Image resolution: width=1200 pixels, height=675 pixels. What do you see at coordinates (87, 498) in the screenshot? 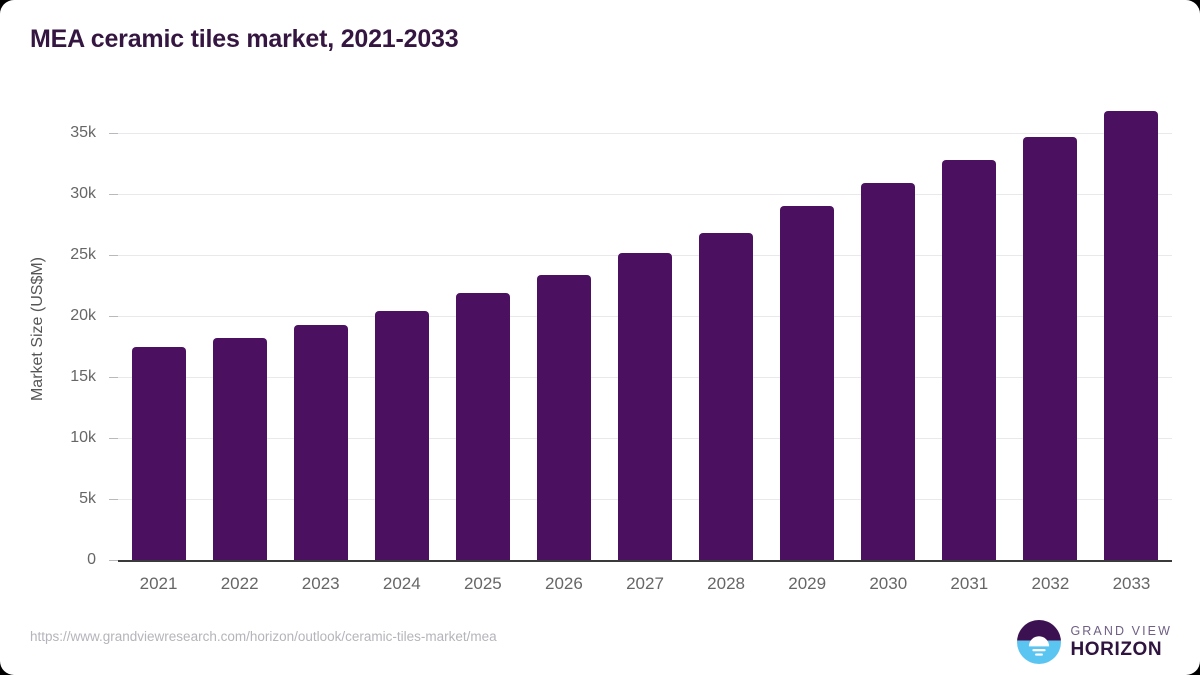
I see `y-axis-tick-label: 5k` at bounding box center [87, 498].